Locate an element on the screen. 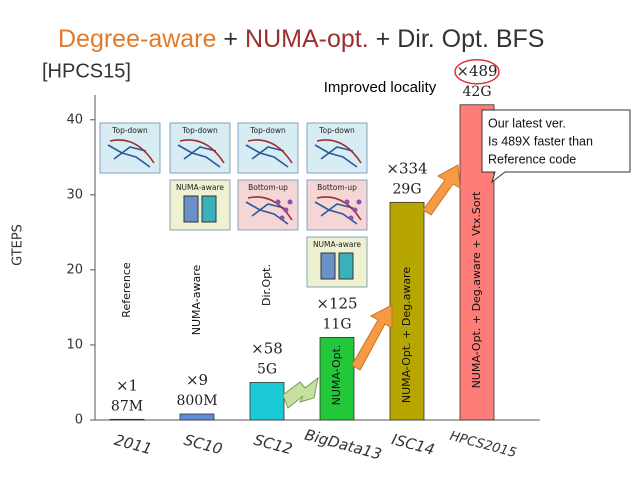 The image size is (638, 479). x-tick-label: 2011 is located at coordinates (133, 444).